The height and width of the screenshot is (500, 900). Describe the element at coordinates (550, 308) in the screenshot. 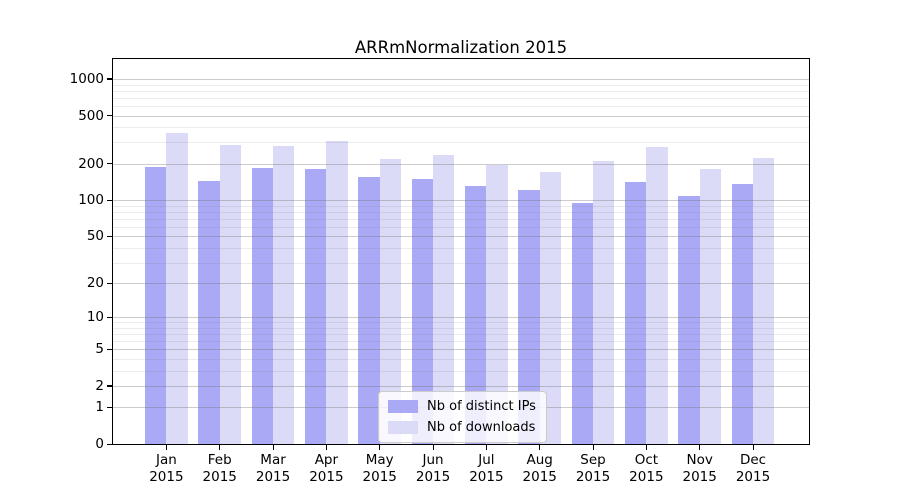

I see `bar-downloads-aug` at that location.